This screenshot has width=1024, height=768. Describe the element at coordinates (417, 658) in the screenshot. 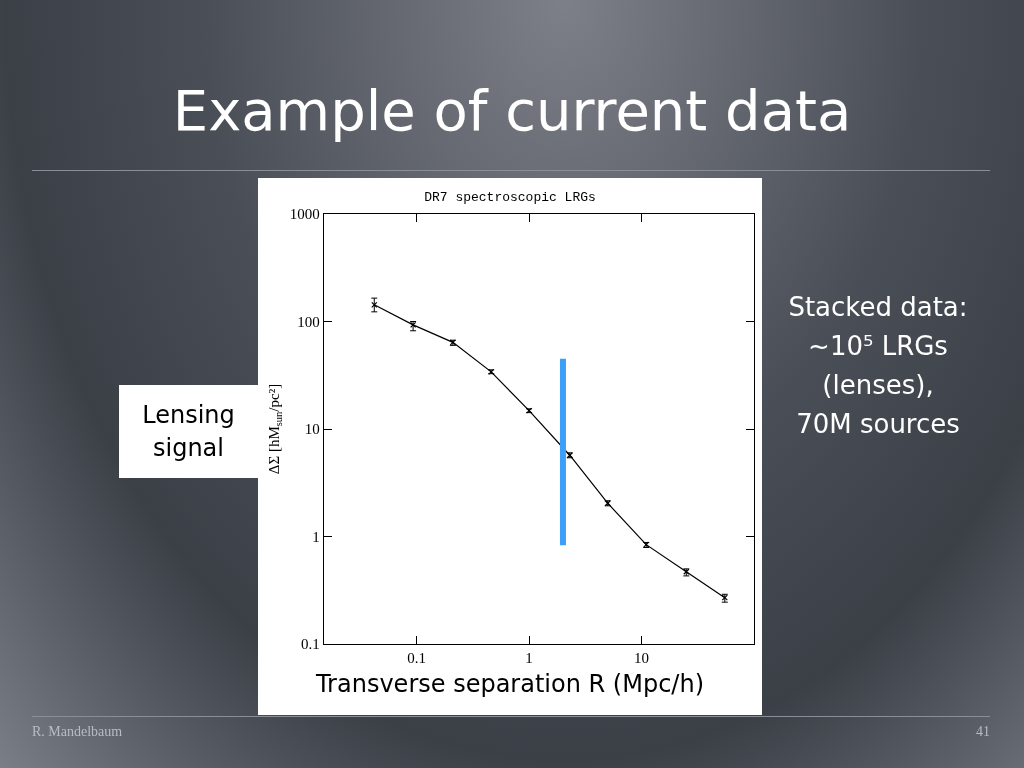

I see `x-tick-label: 0.1` at that location.